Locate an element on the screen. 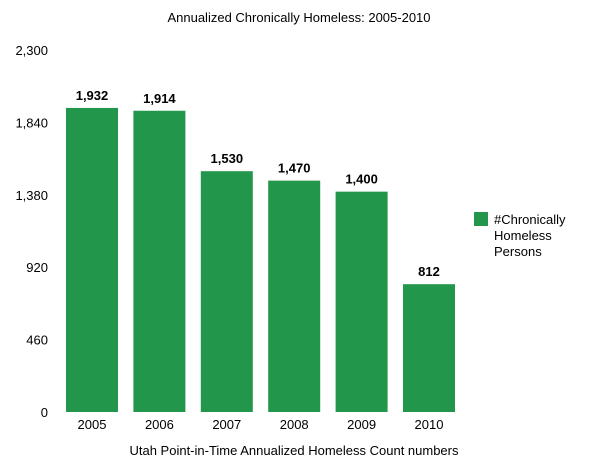 This screenshot has height=462, width=599. legend-label: #Chronically is located at coordinates (530, 219).